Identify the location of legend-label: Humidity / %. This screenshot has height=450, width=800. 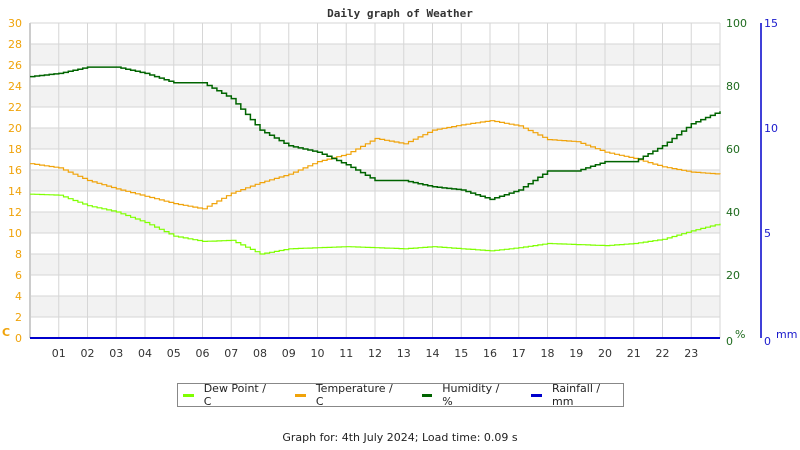
(471, 395).